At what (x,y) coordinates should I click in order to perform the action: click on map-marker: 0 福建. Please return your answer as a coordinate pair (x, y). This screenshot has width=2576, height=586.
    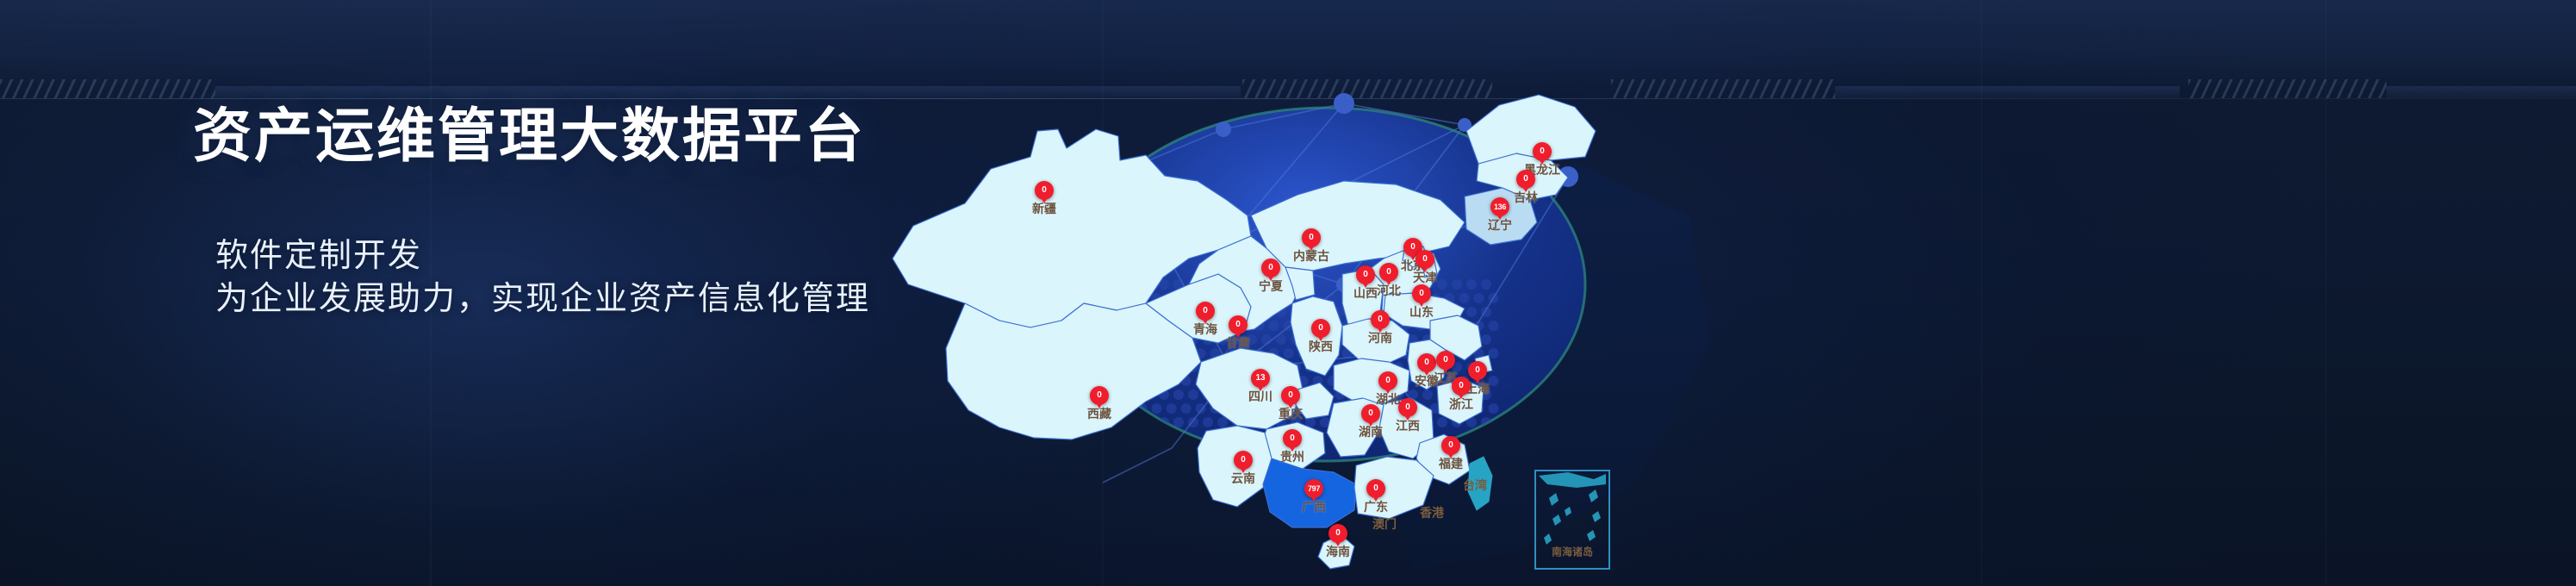
    Looking at the image, I should click on (1451, 454).